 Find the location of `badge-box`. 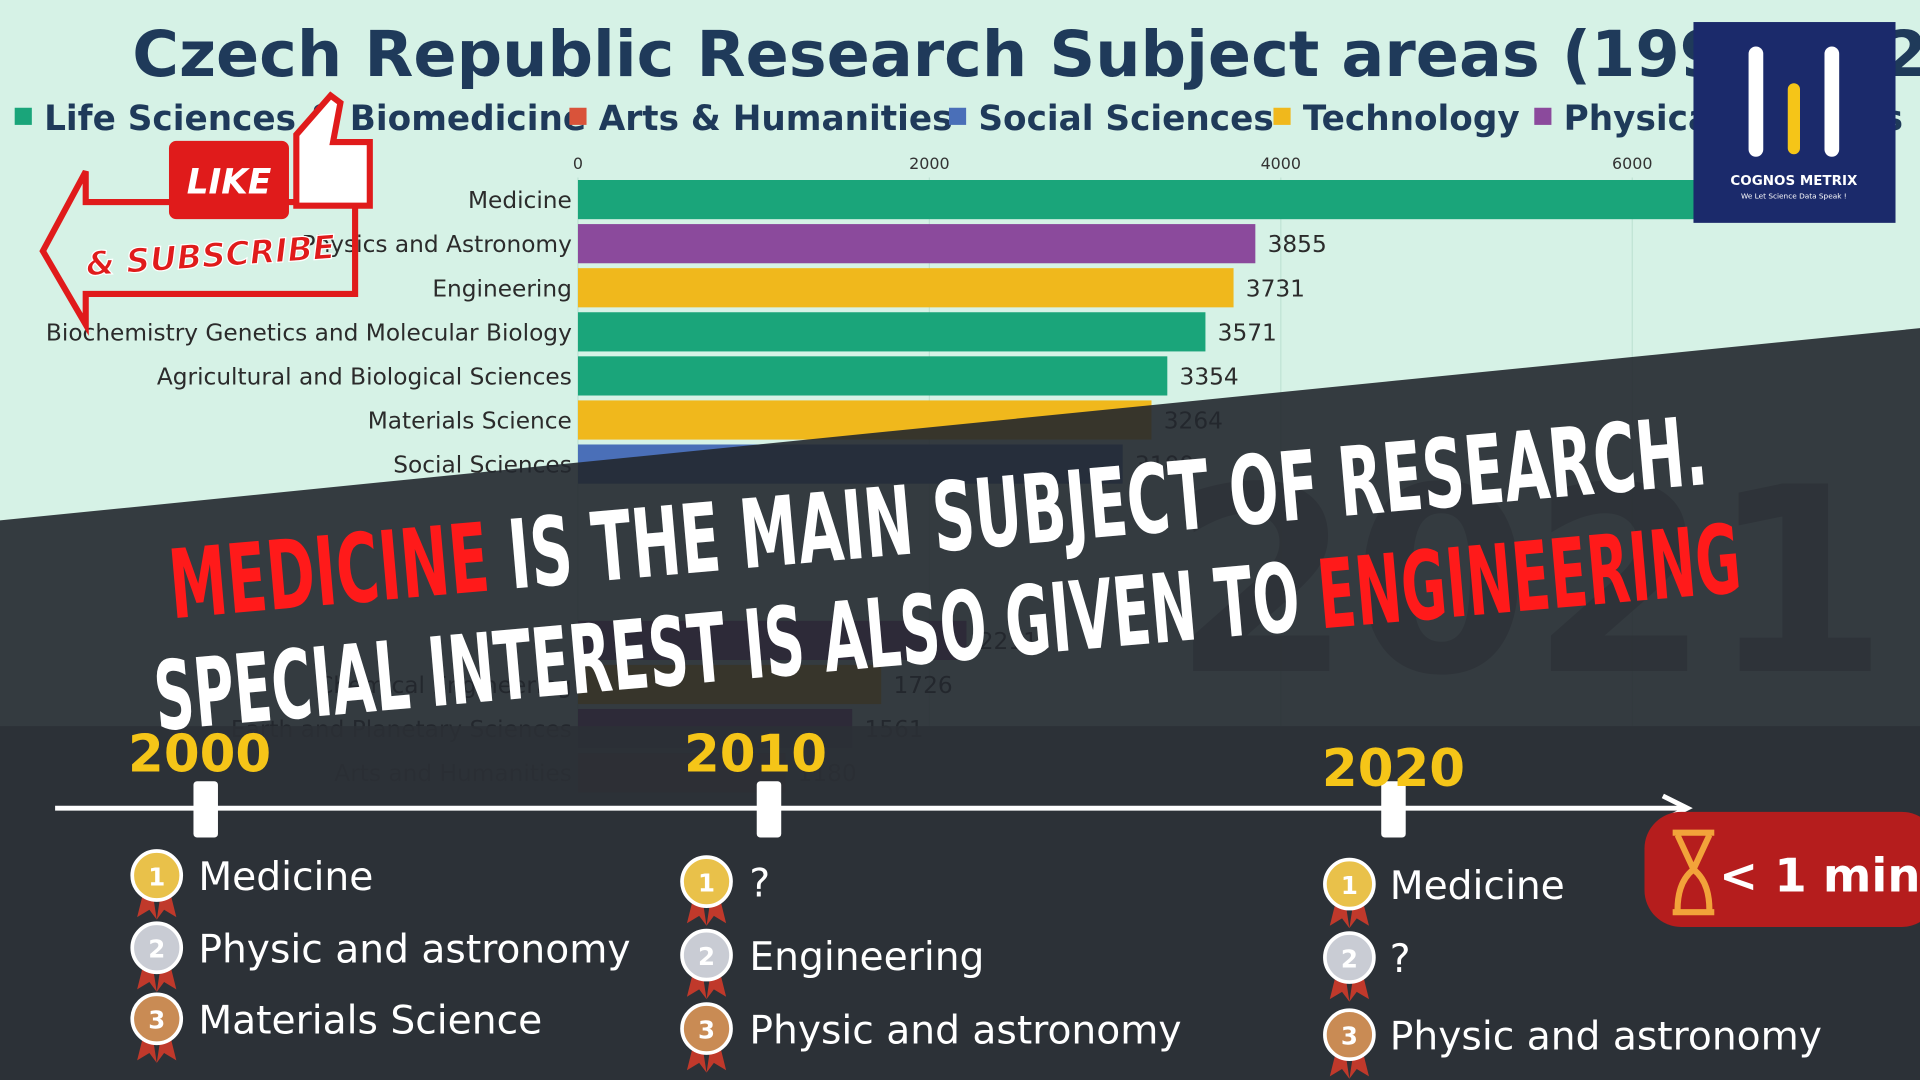

badge-box is located at coordinates (1782, 869).